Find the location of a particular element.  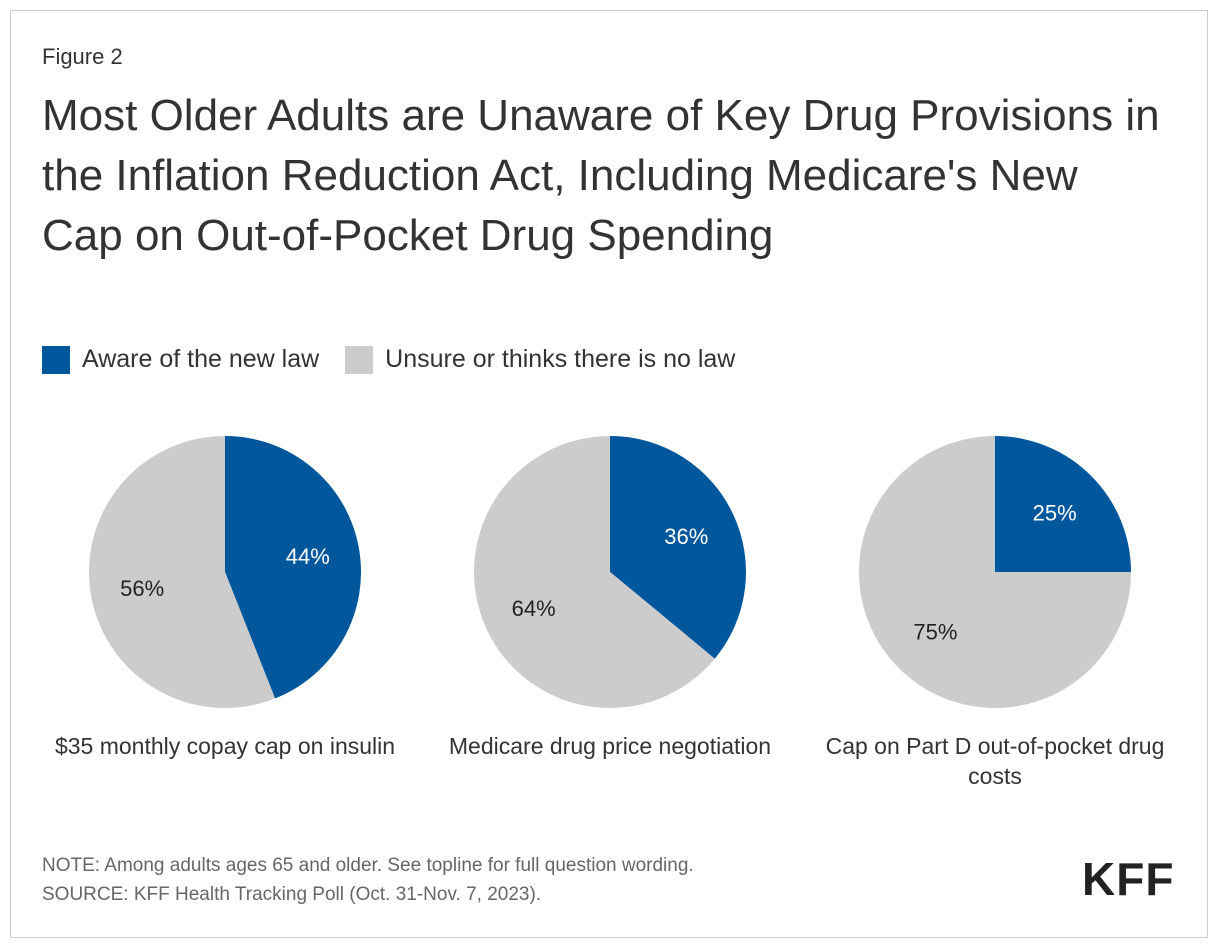

pie-1-label-unsure: 56% is located at coordinates (142, 588).